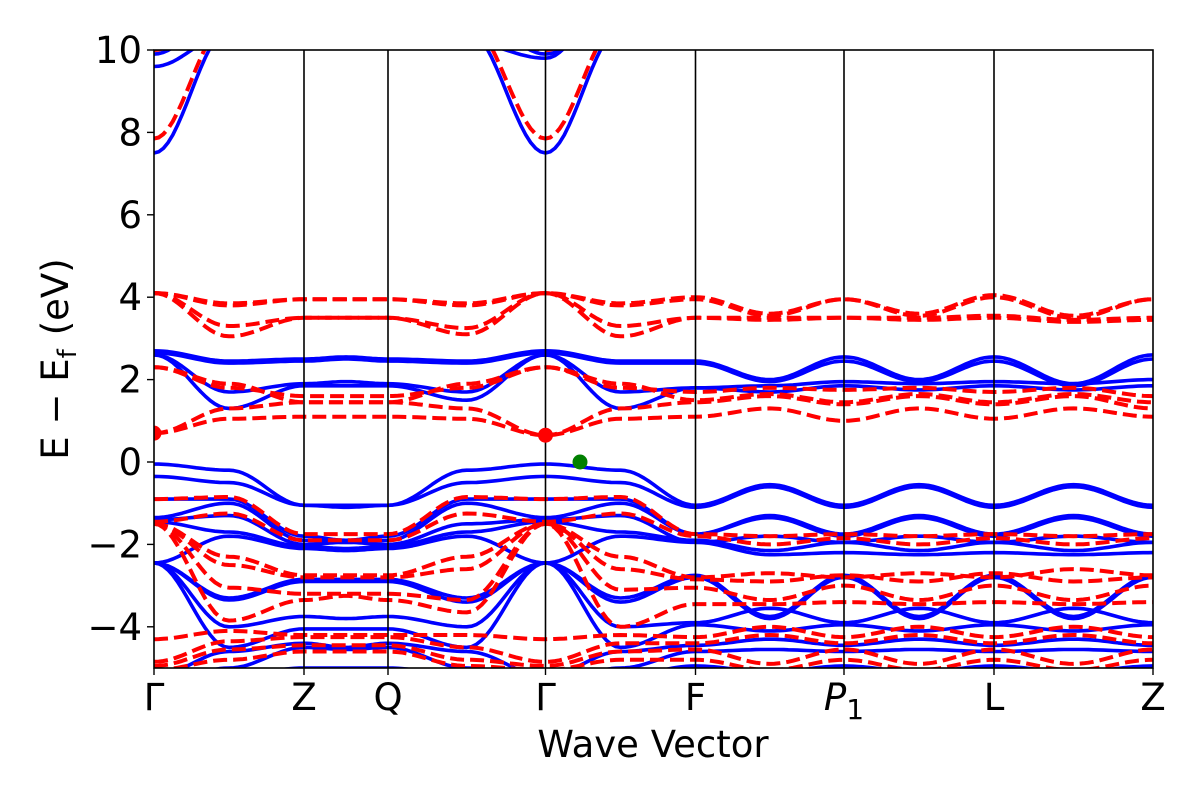  Describe the element at coordinates (55, 296) in the screenshot. I see `y-axis-title-unit: (eV)` at that location.